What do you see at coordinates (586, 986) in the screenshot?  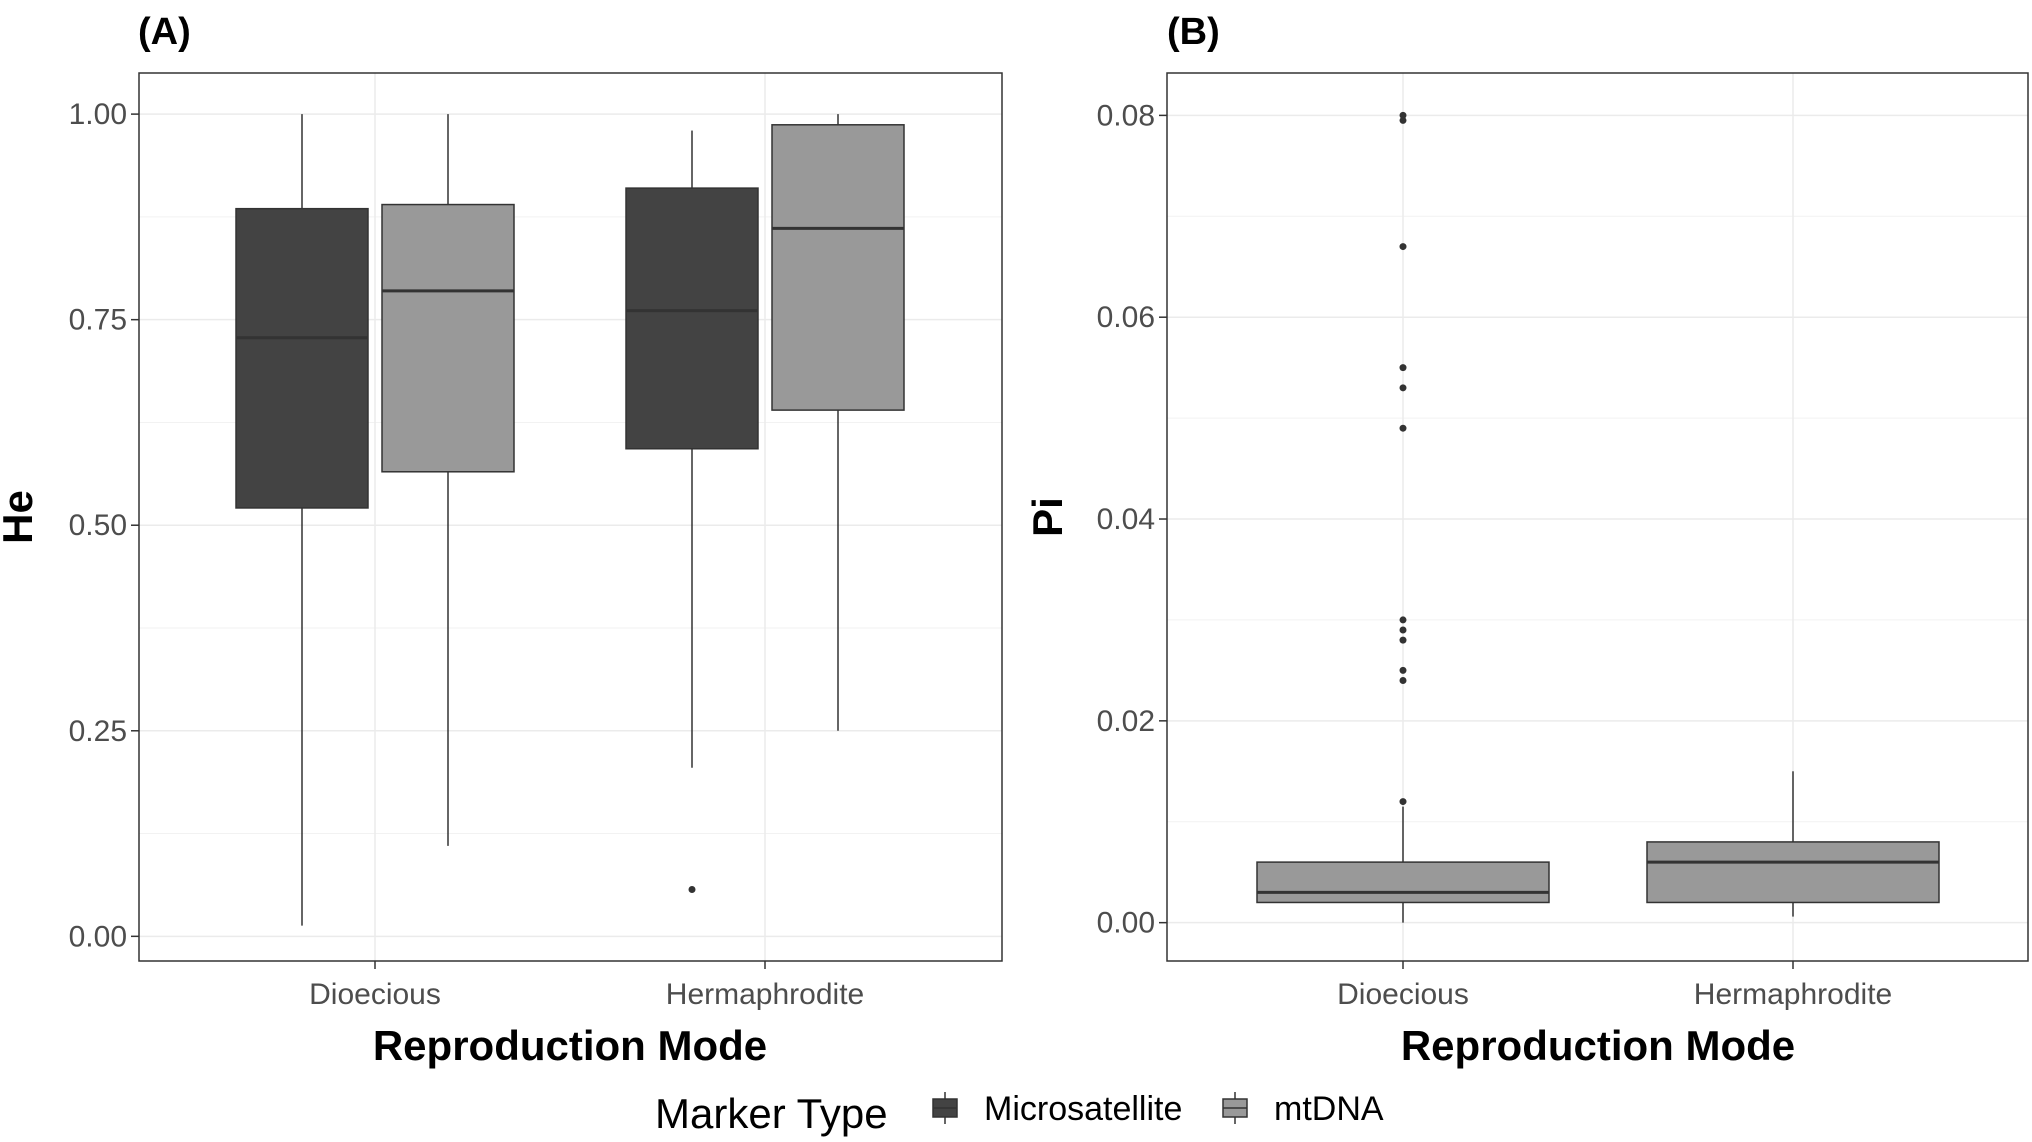 I see `panel-a-x-ticks: Dioecious Hermaphrodite` at bounding box center [586, 986].